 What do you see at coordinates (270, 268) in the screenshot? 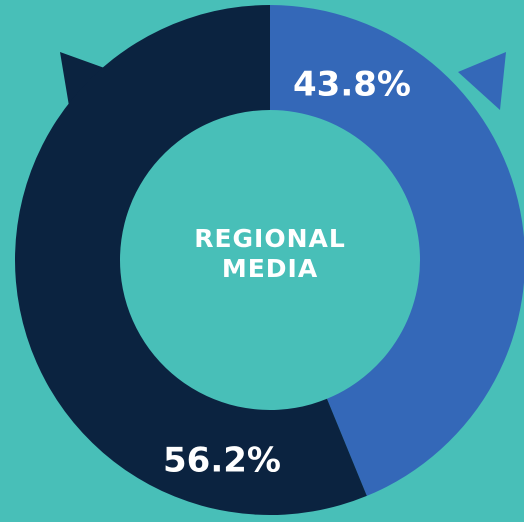
I see `center-label: MEDIA` at bounding box center [270, 268].